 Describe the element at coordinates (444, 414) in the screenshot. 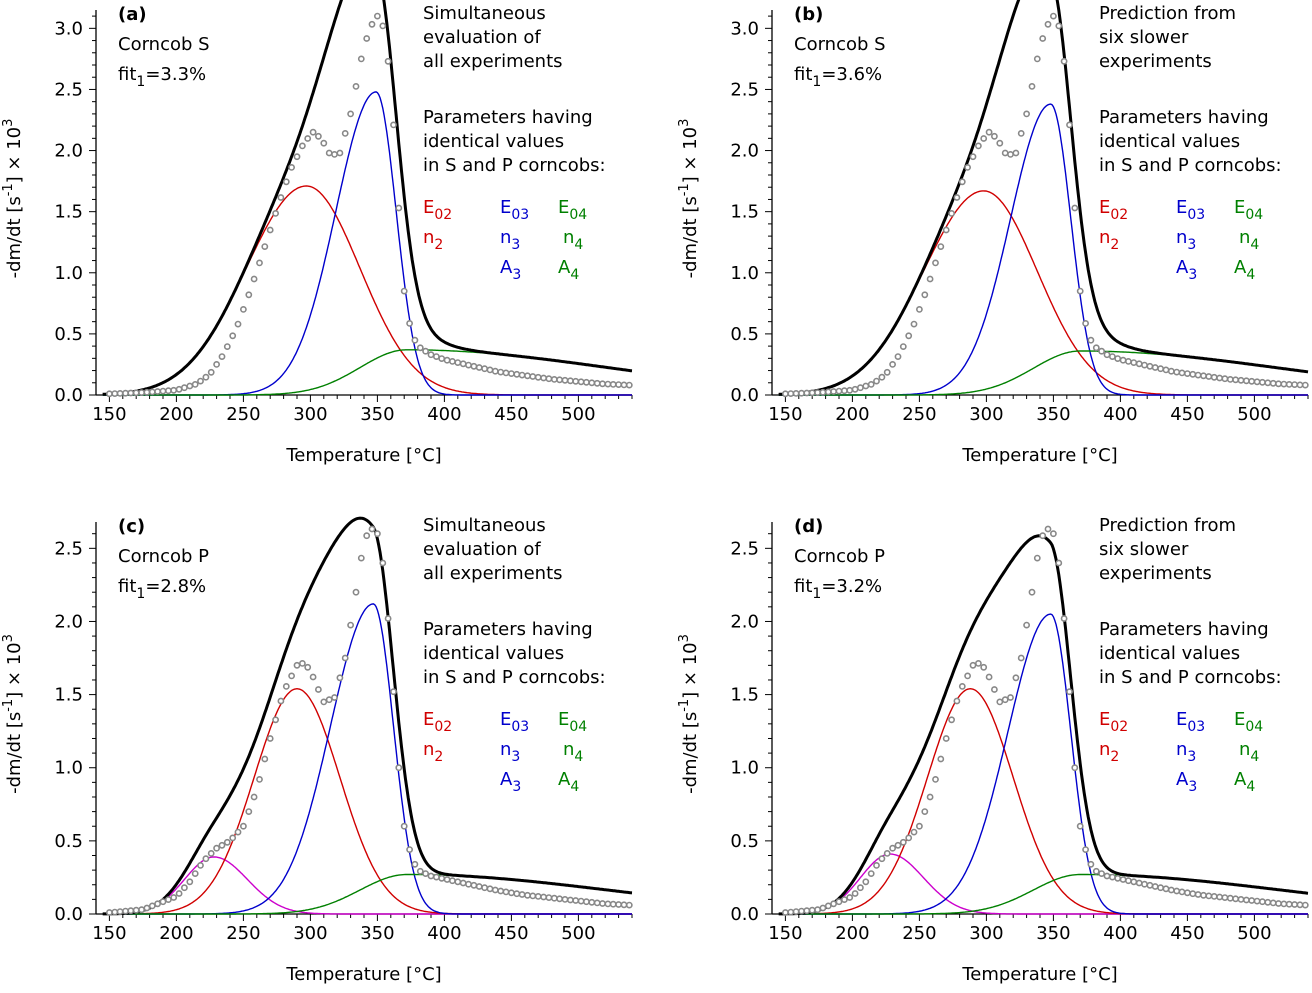

I see `x-tick-label: 400` at that location.